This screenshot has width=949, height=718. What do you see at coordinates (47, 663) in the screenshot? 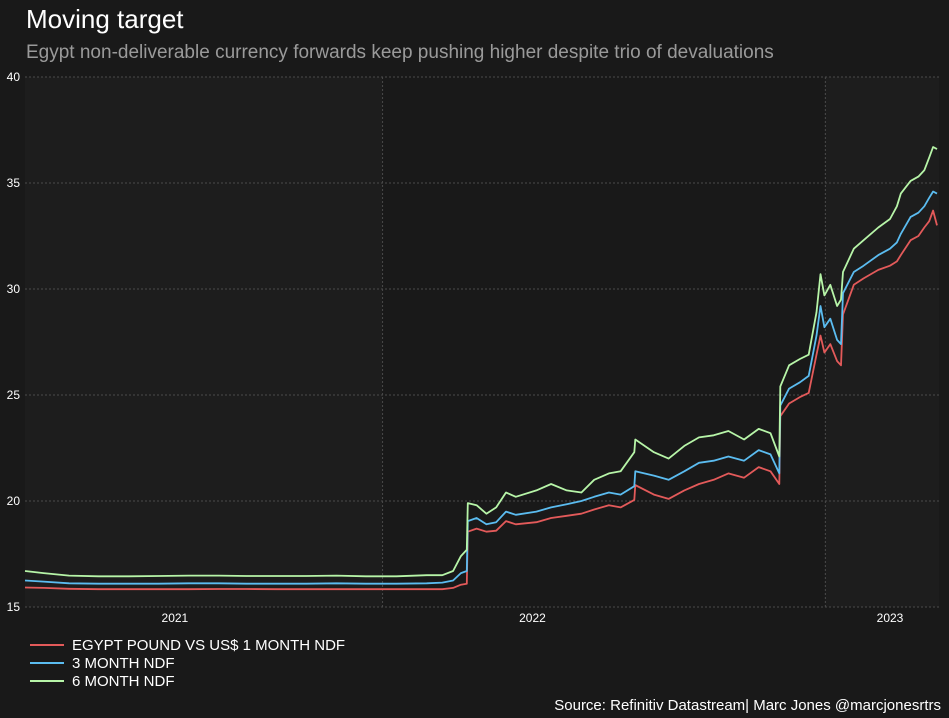
I see `legend-swatch-3m` at bounding box center [47, 663].